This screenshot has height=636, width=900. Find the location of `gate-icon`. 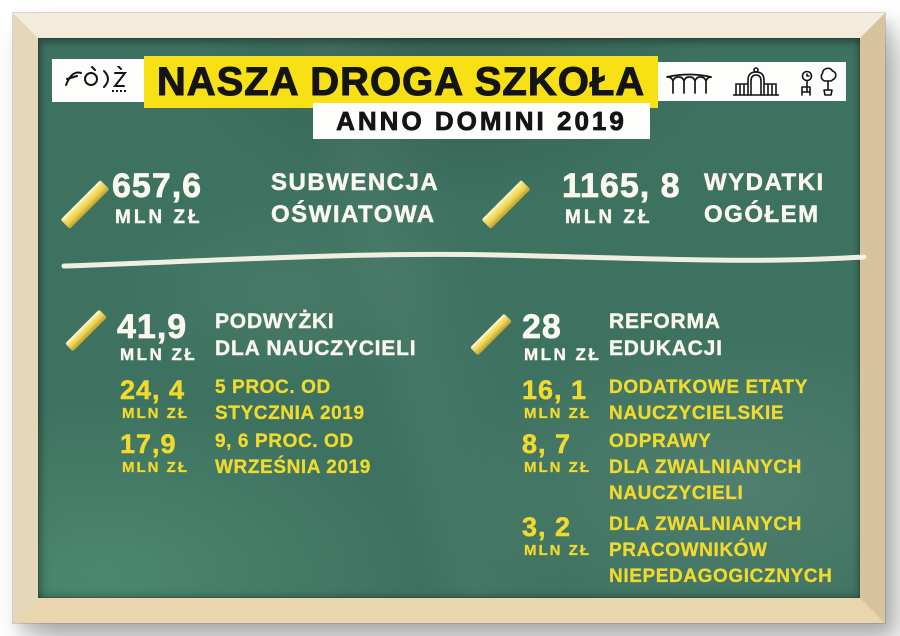

gate-icon is located at coordinates (756, 81).